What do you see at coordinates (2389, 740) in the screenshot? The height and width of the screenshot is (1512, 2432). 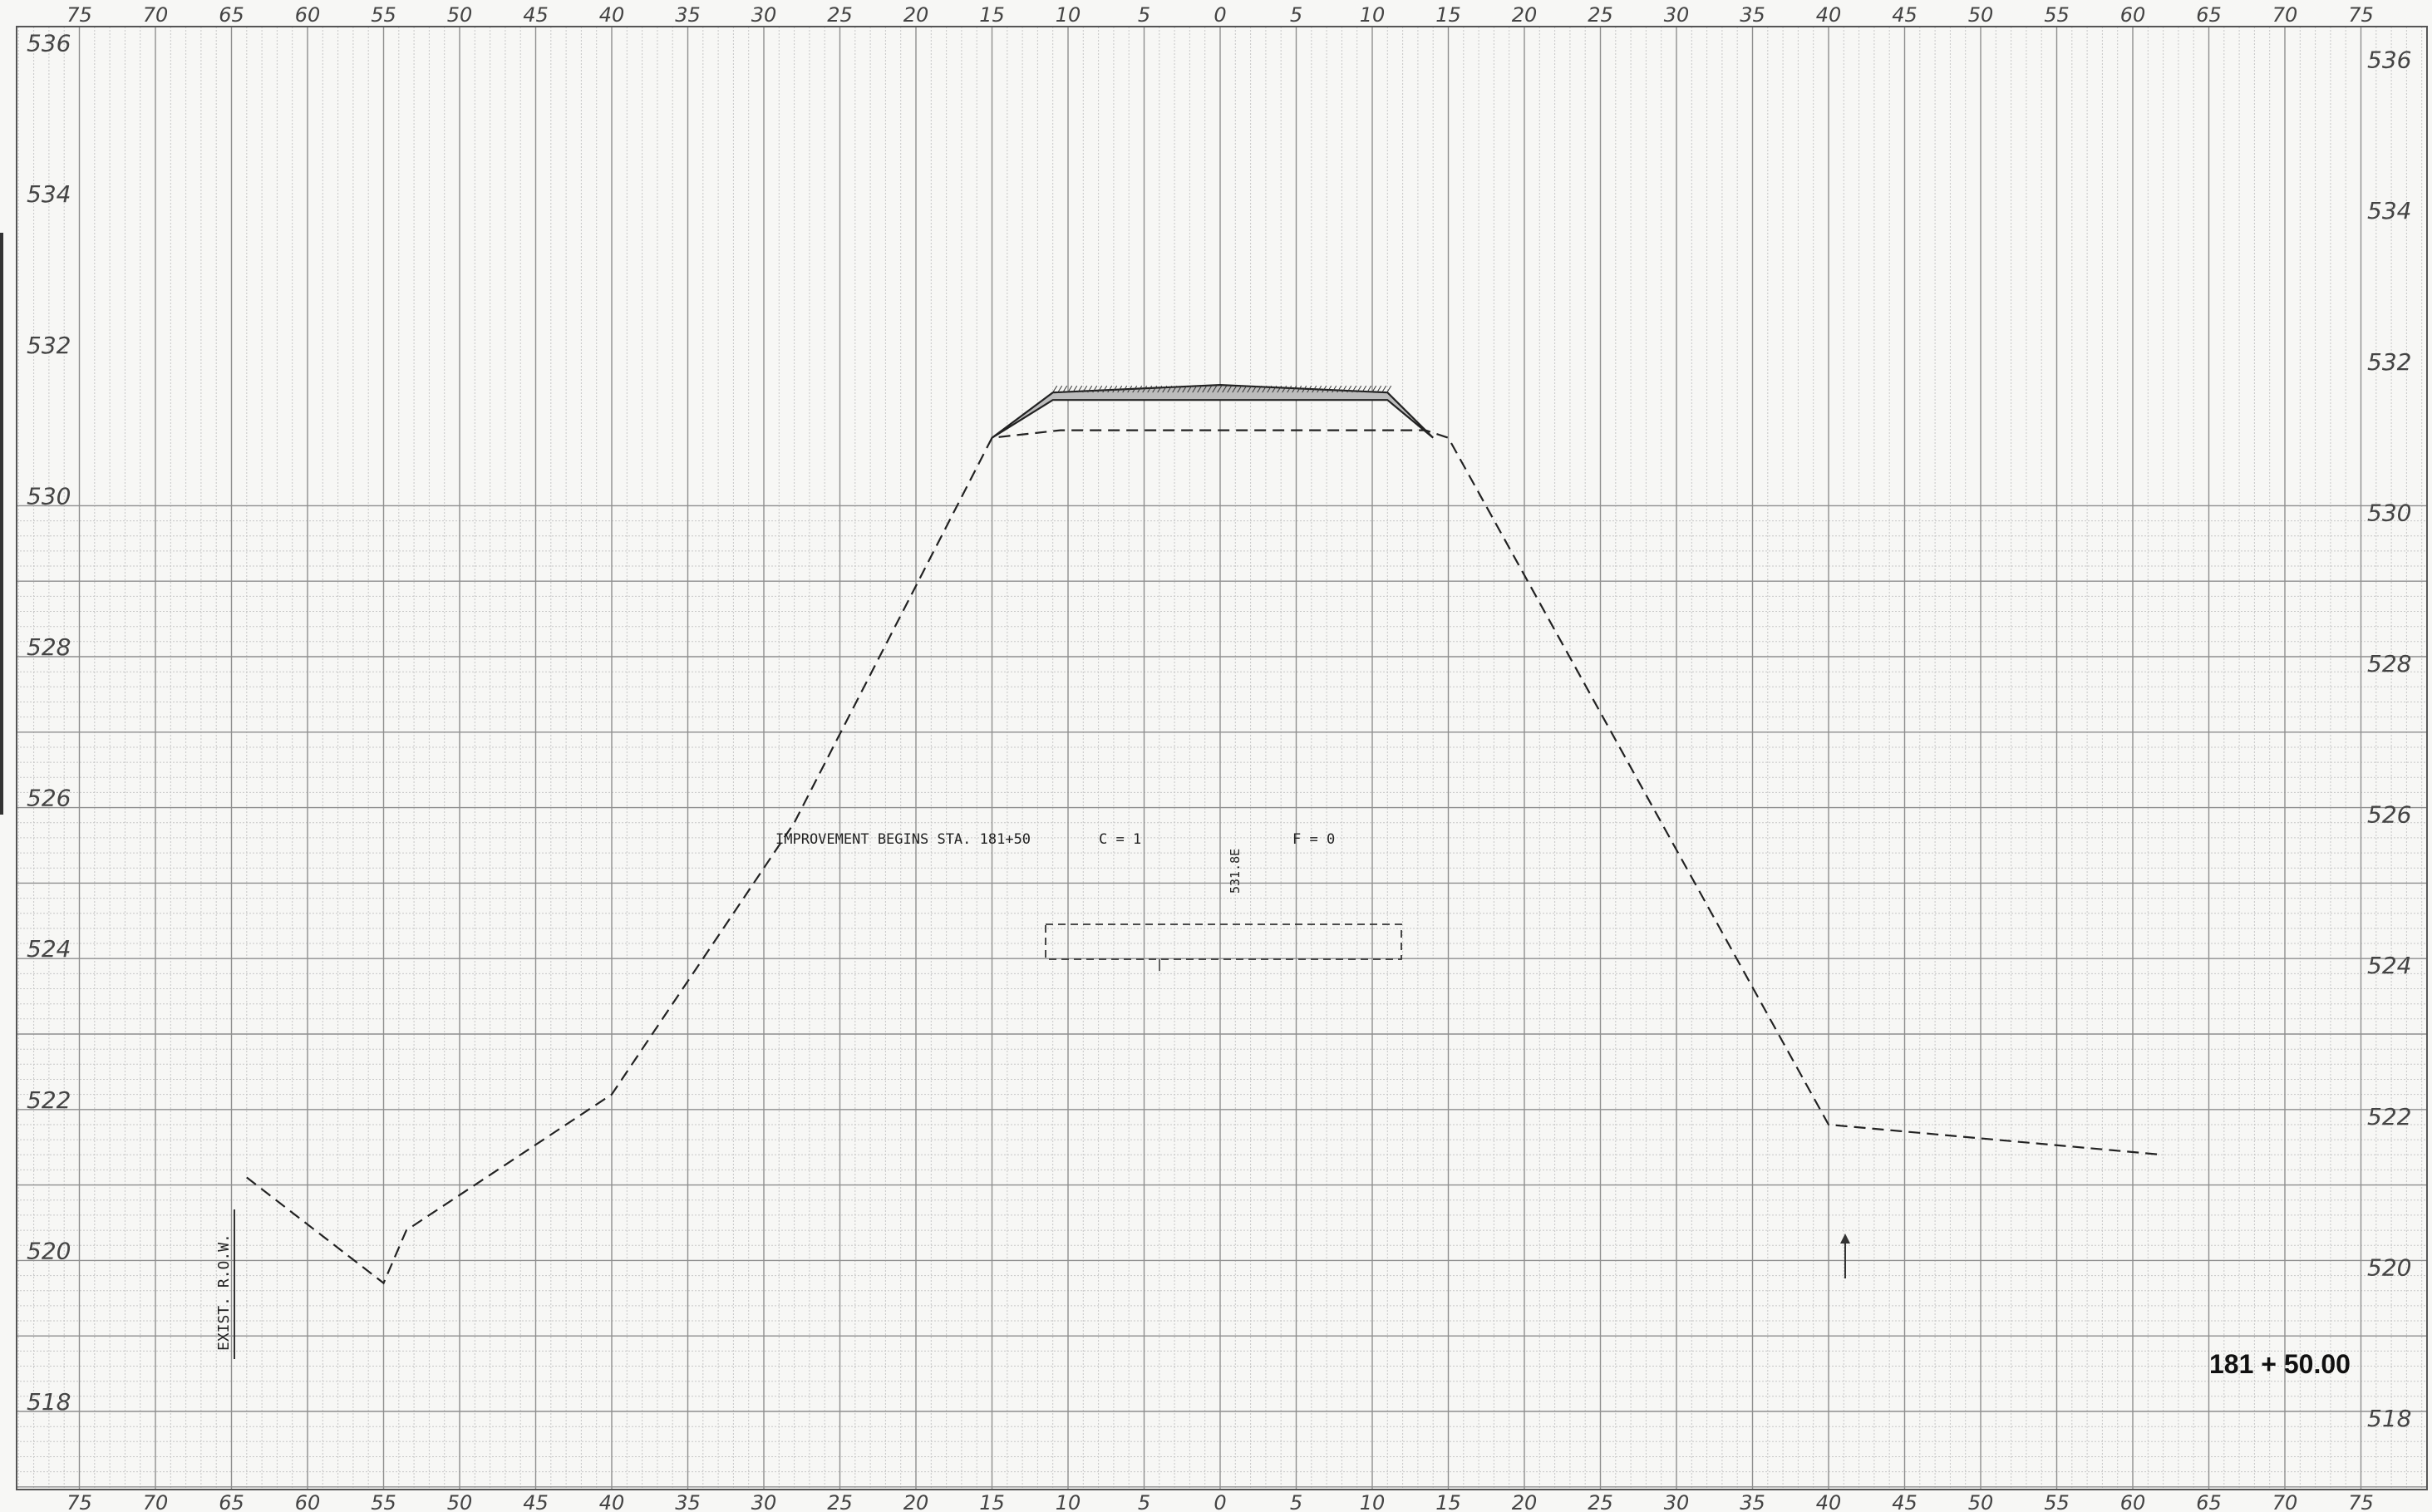 I see `elevation-labels-right: 536 534 532 530 528 526 524 522 520 518` at bounding box center [2389, 740].